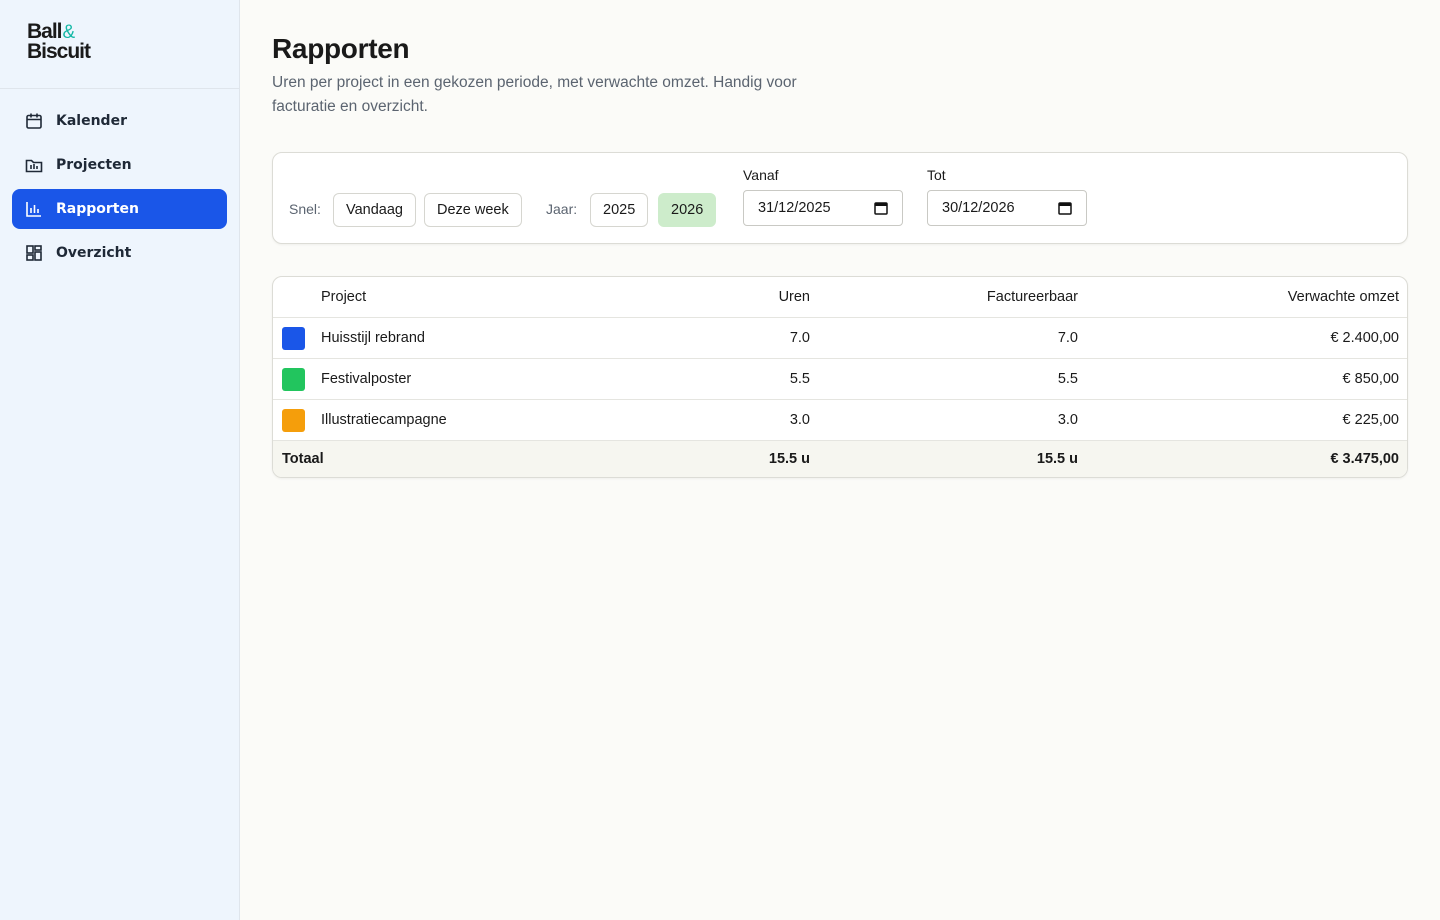 The image size is (1440, 920). Describe the element at coordinates (619, 210) in the screenshot. I see `year-button: 2025` at that location.